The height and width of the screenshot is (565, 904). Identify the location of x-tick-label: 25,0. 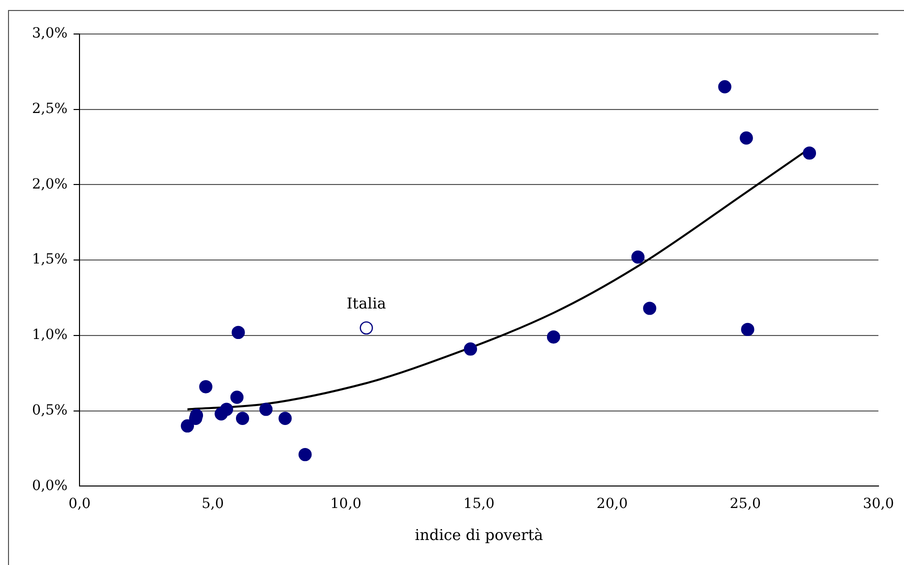
(745, 504).